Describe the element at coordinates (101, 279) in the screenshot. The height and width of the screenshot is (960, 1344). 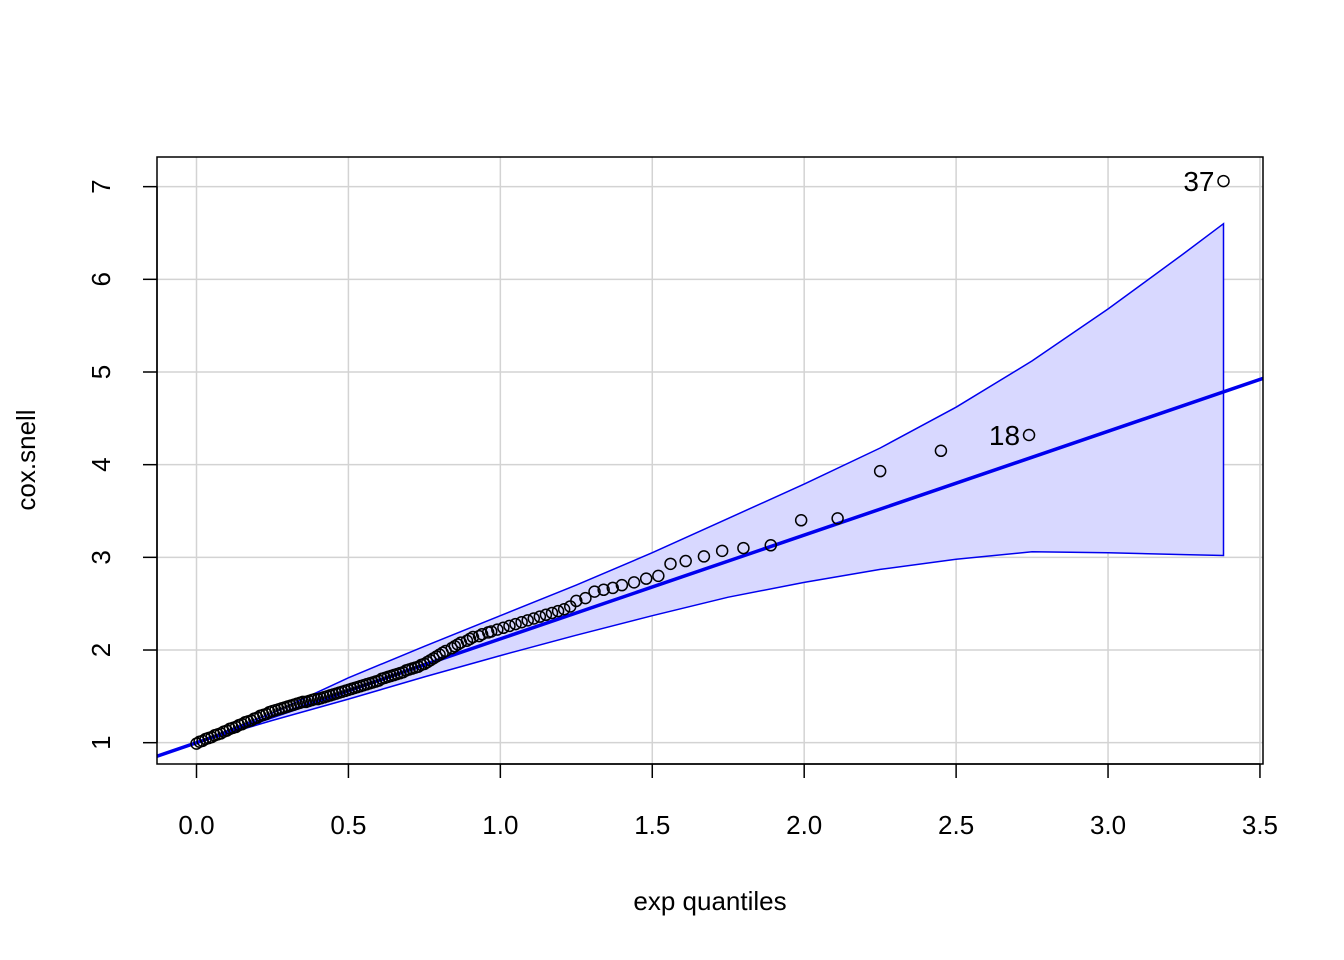
I see `y-tick-label: 6` at that location.